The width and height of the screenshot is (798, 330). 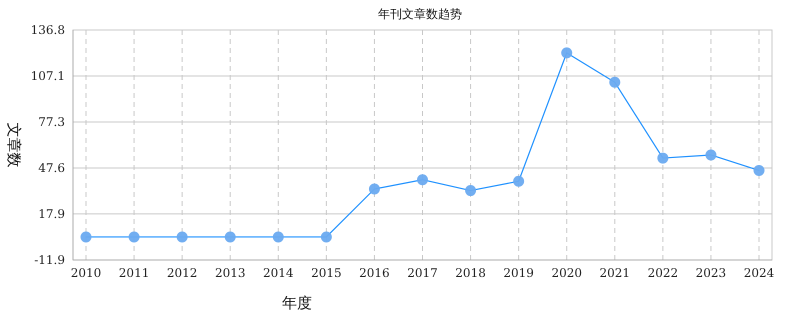 What do you see at coordinates (51, 167) in the screenshot?
I see `y-tick-label: 47.6` at bounding box center [51, 167].